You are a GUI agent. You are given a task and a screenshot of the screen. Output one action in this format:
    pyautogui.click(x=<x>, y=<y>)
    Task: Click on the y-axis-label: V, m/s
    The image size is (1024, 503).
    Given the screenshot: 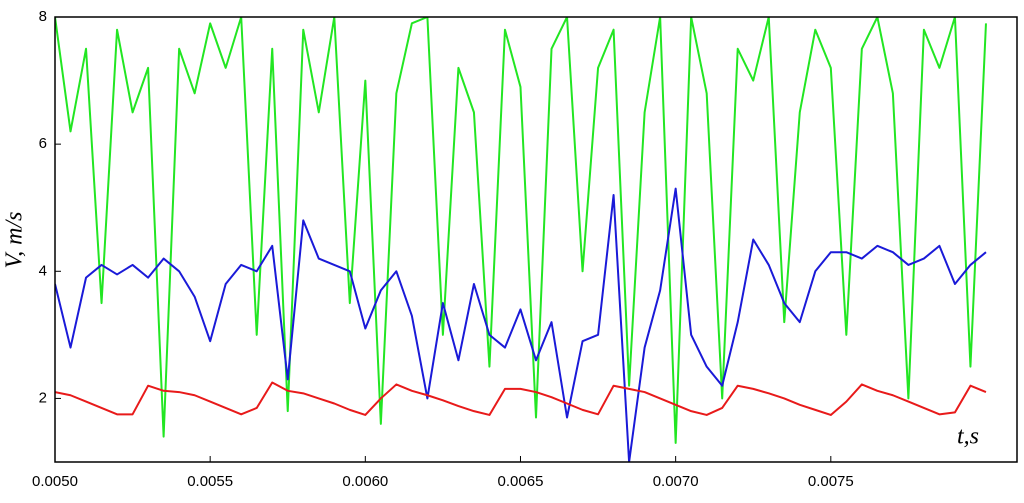 What is the action you would take?
    pyautogui.click(x=15, y=240)
    